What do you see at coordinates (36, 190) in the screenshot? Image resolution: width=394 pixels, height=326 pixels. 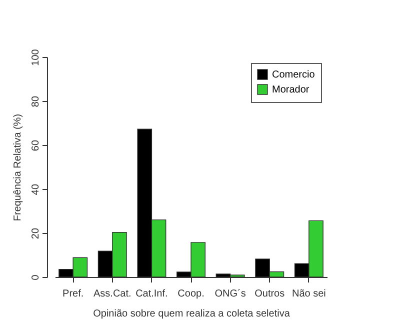 I see `y-tick-label: 40` at bounding box center [36, 190].